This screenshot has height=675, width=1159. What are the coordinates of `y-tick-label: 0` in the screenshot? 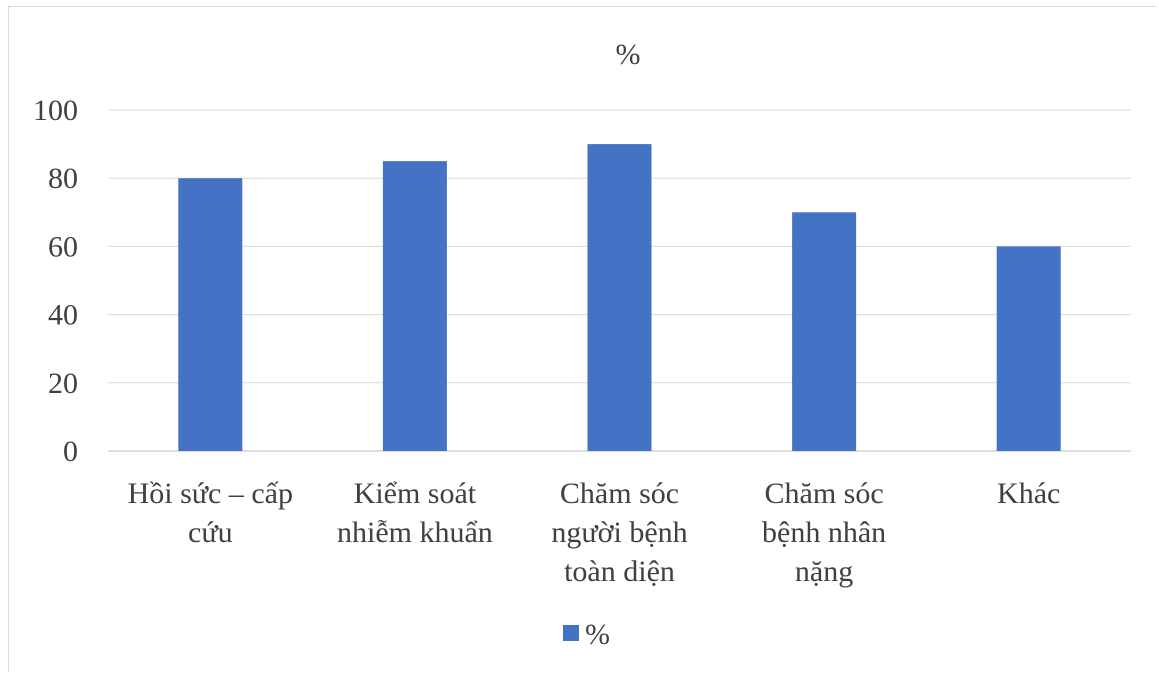 It's located at (70, 451).